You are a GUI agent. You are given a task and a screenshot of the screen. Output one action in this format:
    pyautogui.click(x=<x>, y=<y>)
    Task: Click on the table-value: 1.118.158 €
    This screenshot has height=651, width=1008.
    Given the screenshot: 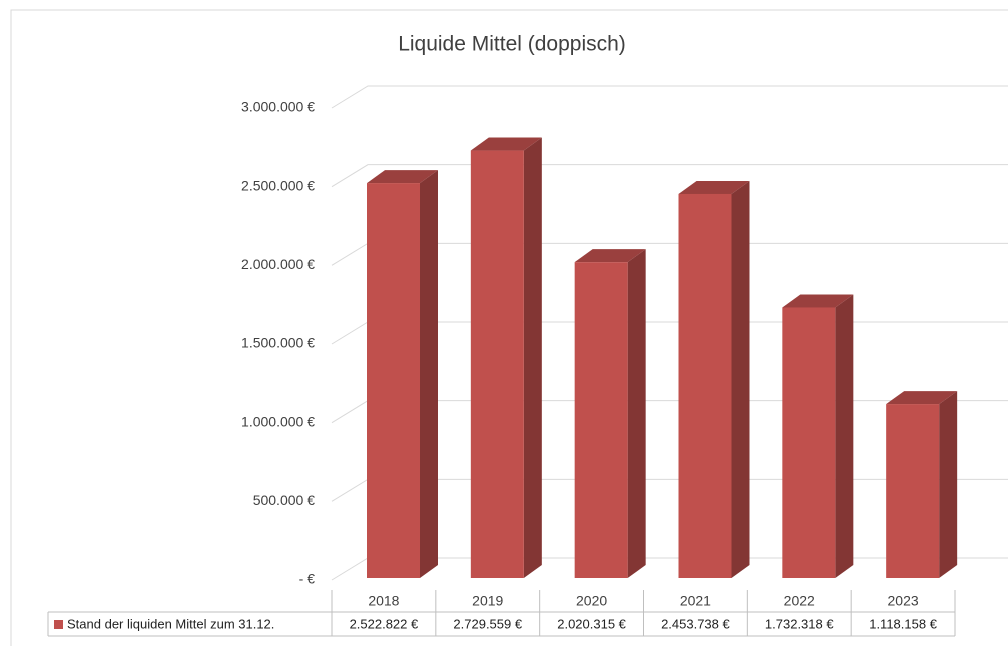 What is the action you would take?
    pyautogui.click(x=903, y=623)
    